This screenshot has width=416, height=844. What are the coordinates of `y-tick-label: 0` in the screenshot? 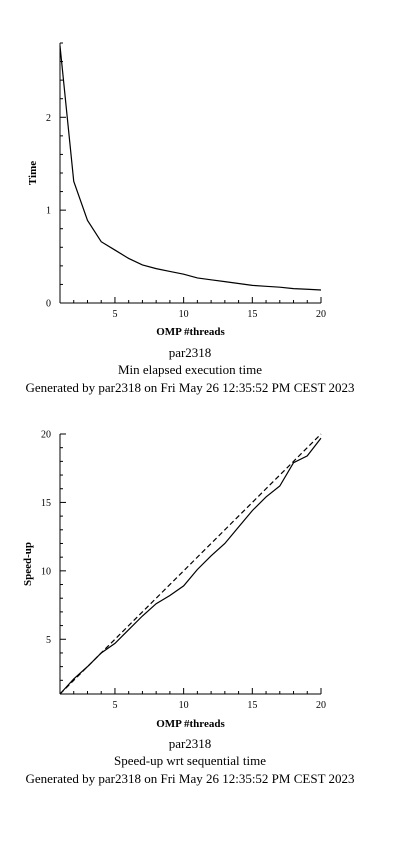 It's located at (48, 304).